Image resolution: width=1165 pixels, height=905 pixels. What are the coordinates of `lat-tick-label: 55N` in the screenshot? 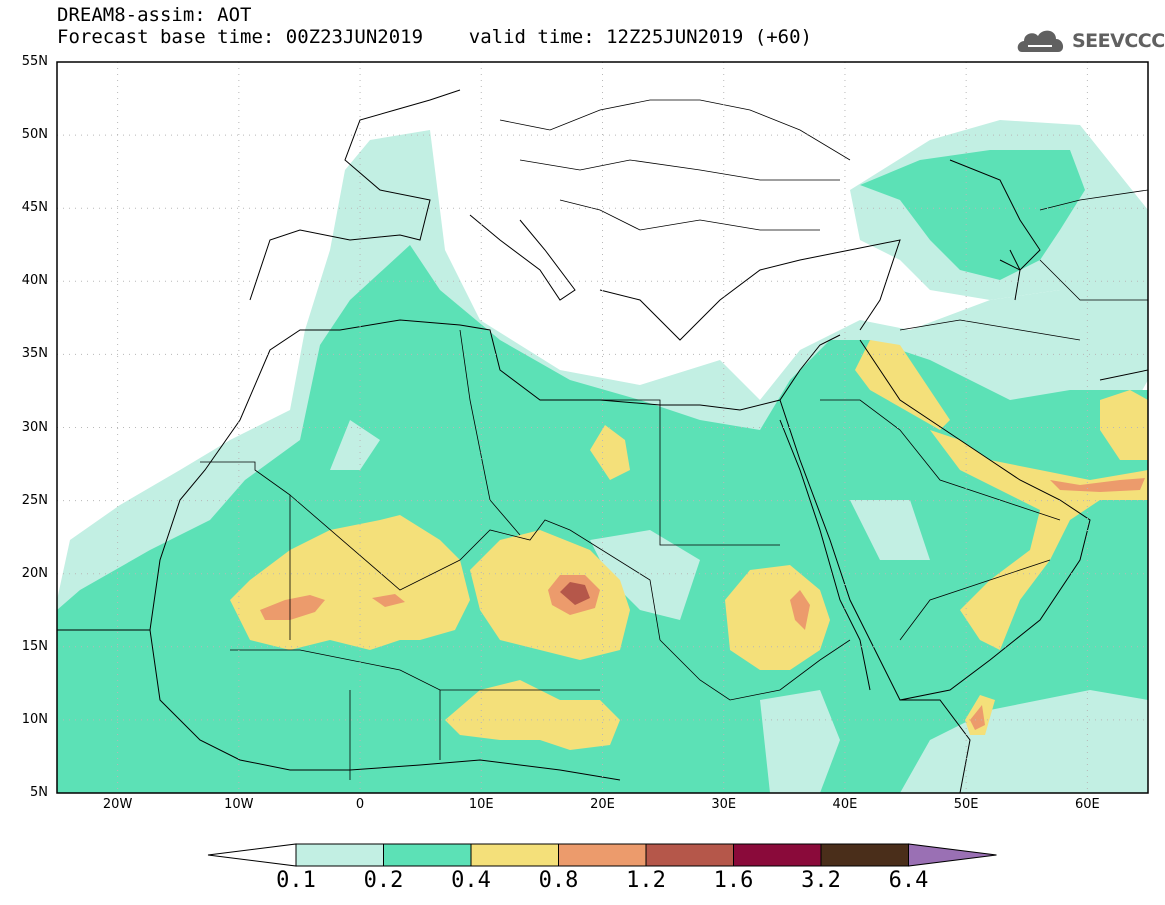 It's located at (34, 61).